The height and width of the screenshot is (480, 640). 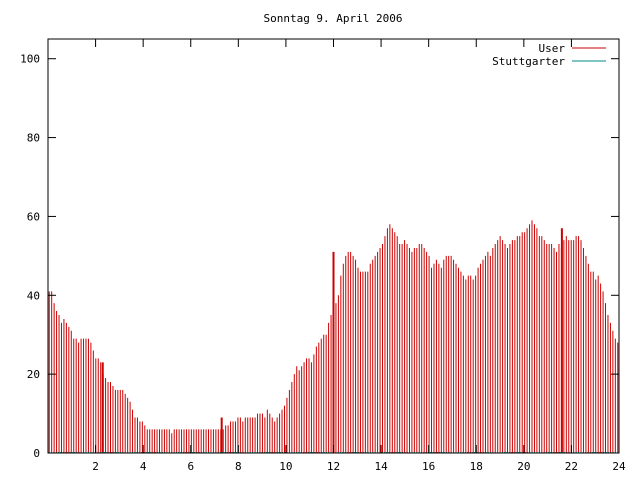 I want to click on x-tick-label: 2, so click(x=95, y=466).